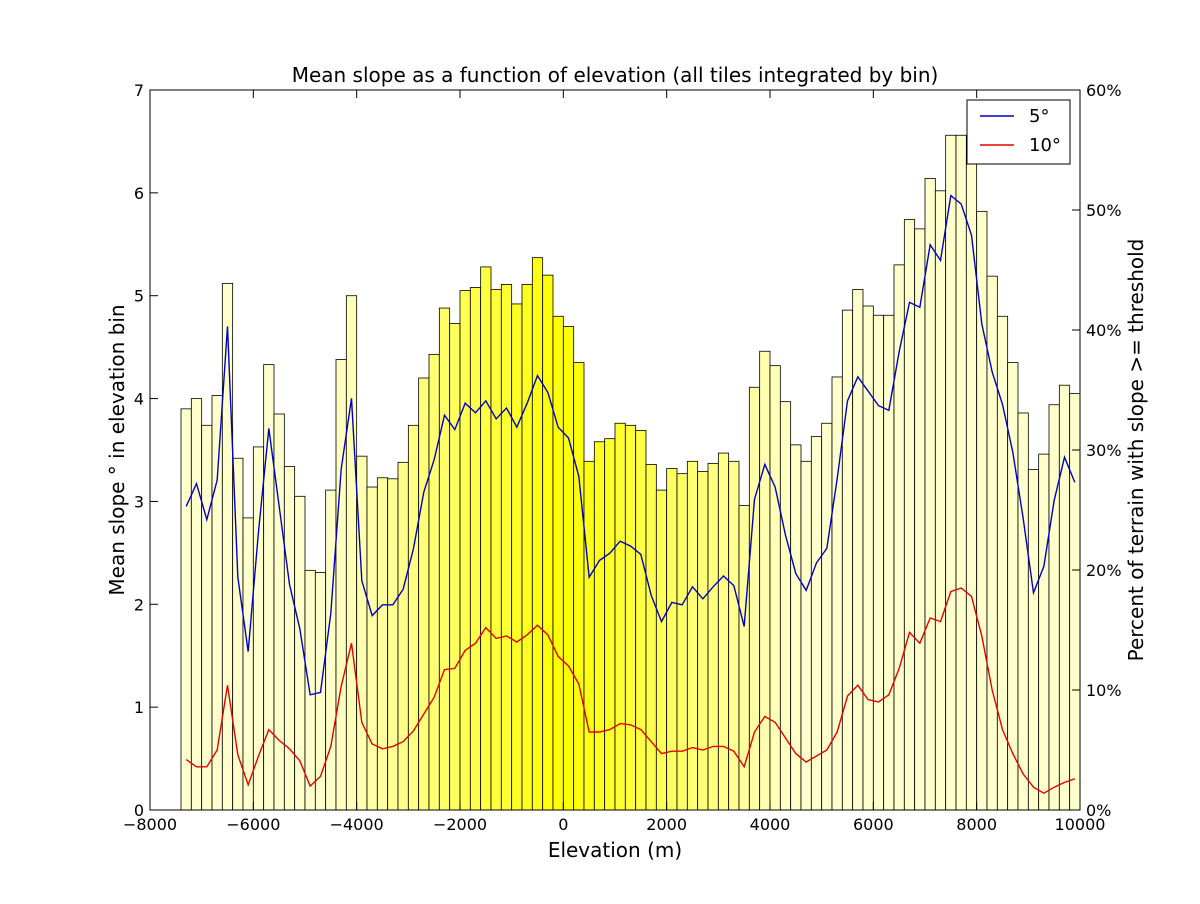  What do you see at coordinates (1104, 90) in the screenshot?
I see `y-right-tick-label: 60%` at bounding box center [1104, 90].